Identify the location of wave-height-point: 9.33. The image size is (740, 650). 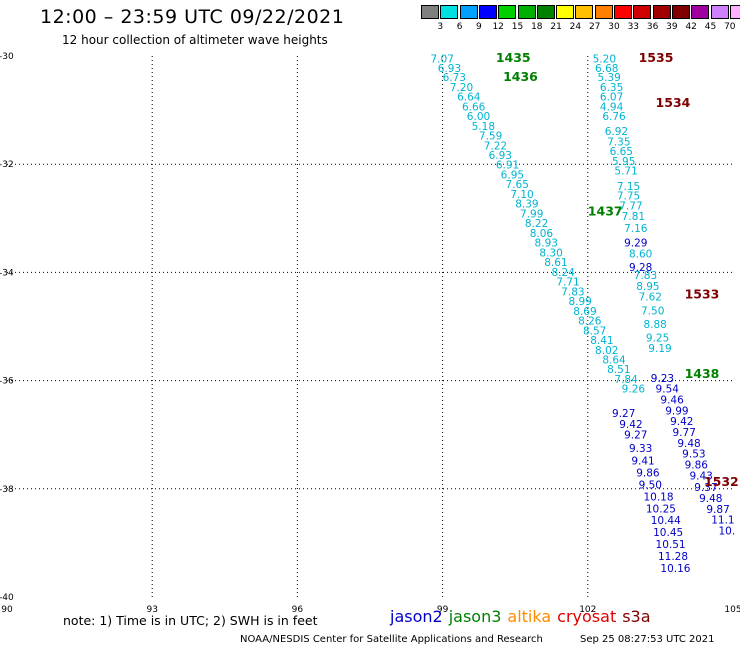
(640, 449).